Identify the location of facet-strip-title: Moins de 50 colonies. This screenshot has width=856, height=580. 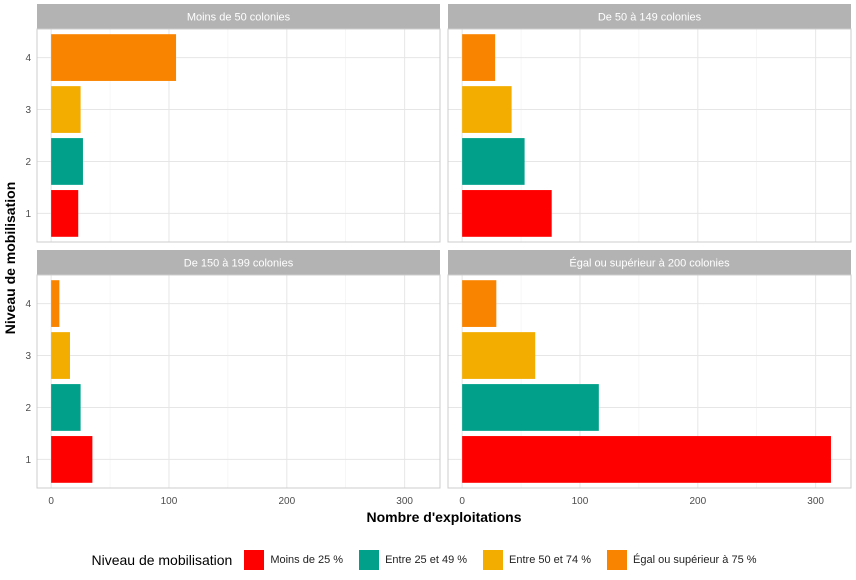
(239, 18).